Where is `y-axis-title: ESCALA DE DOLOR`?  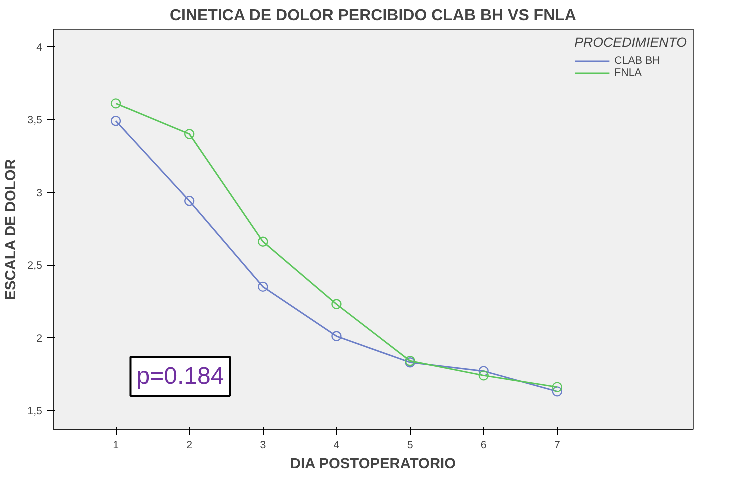
y-axis-title: ESCALA DE DOLOR is located at coordinates (12, 229).